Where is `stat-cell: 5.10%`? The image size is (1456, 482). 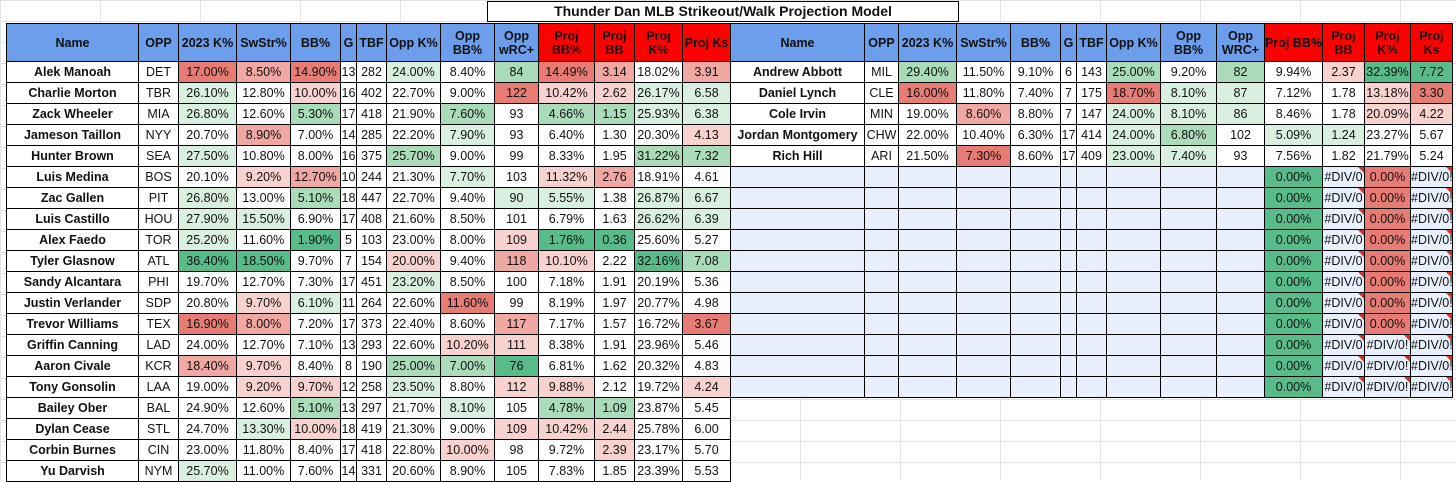
stat-cell: 5.10% is located at coordinates (315, 198).